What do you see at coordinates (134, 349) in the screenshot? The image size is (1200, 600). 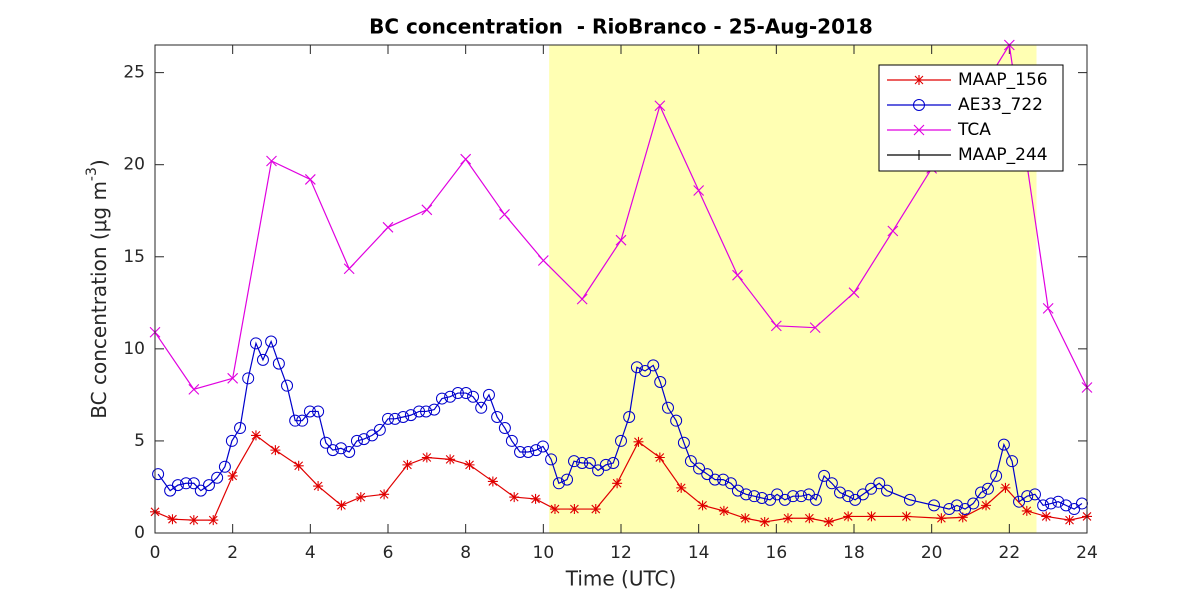 I see `y-tick-label: 10` at bounding box center [134, 349].